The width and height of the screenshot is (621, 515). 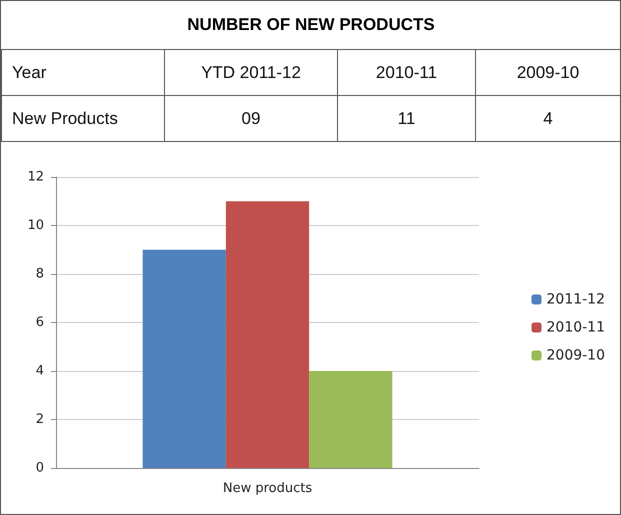 I want to click on chart-title: NUMBER OF NEW PRODUCTS, so click(x=311, y=25).